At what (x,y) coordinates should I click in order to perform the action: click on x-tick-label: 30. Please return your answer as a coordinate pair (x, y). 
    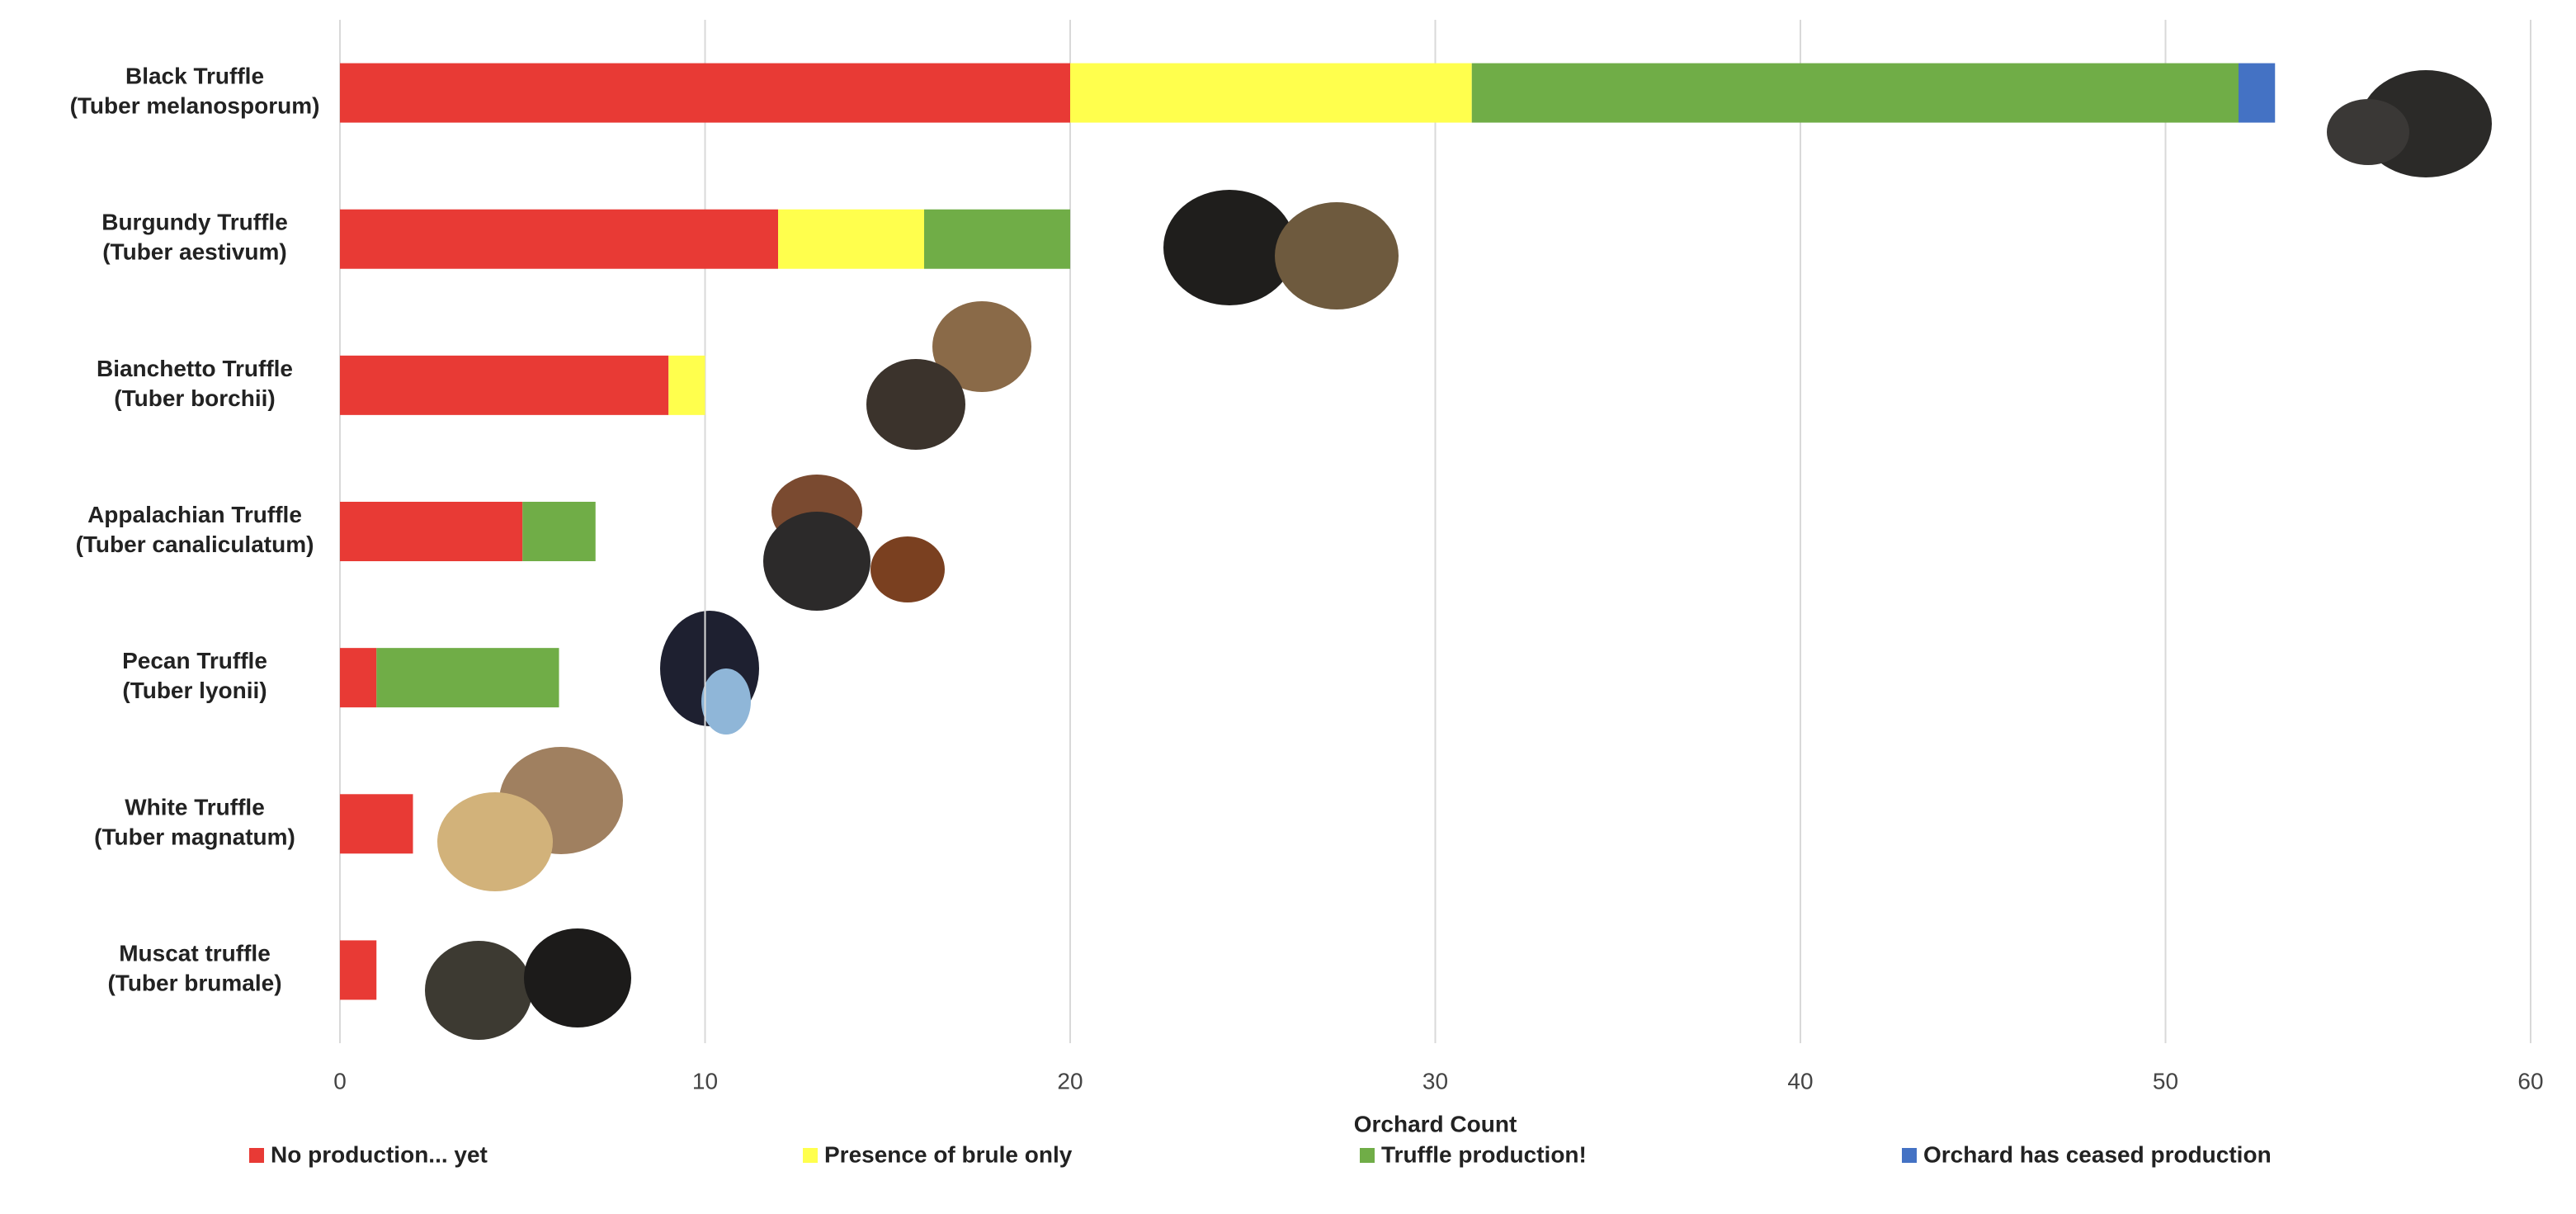
    Looking at the image, I should click on (1435, 1081).